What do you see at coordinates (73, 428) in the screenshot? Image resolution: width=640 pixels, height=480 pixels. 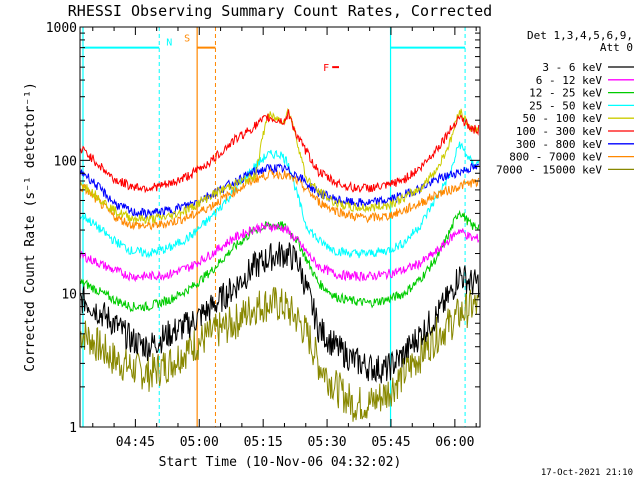 I see `y-tick-label-1: 1` at bounding box center [73, 428].